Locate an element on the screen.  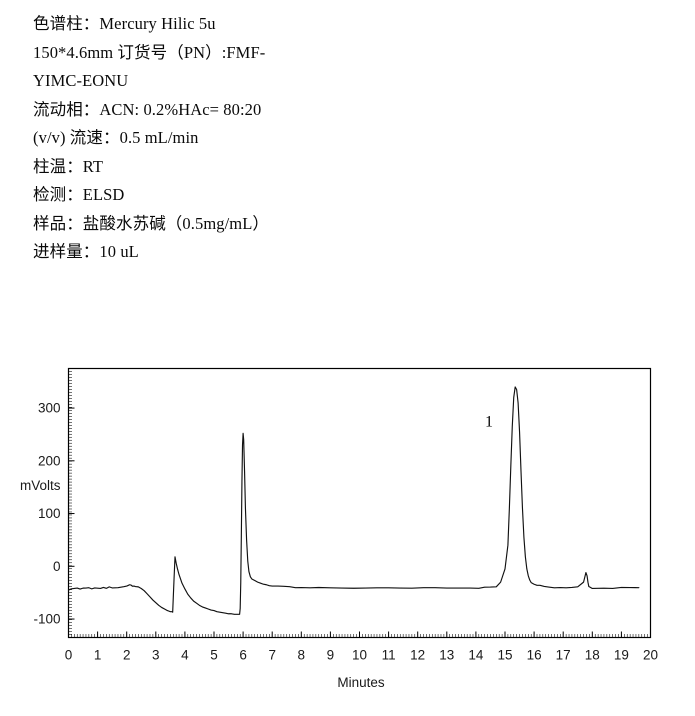
x-tick-label: 10 is located at coordinates (359, 655).